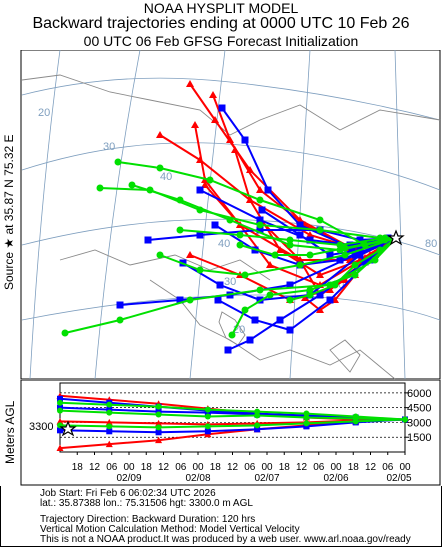 The image size is (442, 548). I want to click on info-job-start: Job Start: Fri Feb 6 06:02:34 UTC 2026, so click(128, 493).